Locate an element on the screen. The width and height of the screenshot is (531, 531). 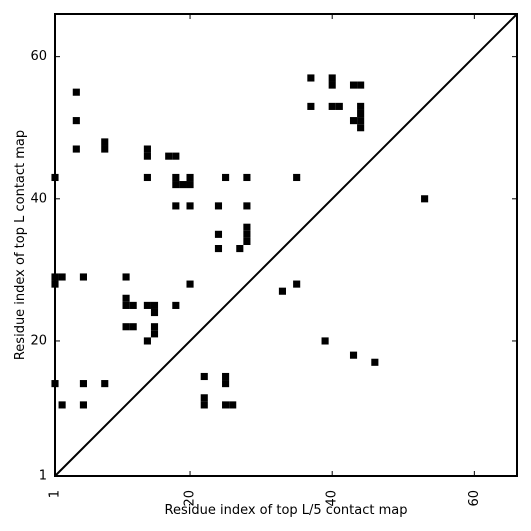
y-axis-label: Residue index of top L contact map is located at coordinates (20, 245).